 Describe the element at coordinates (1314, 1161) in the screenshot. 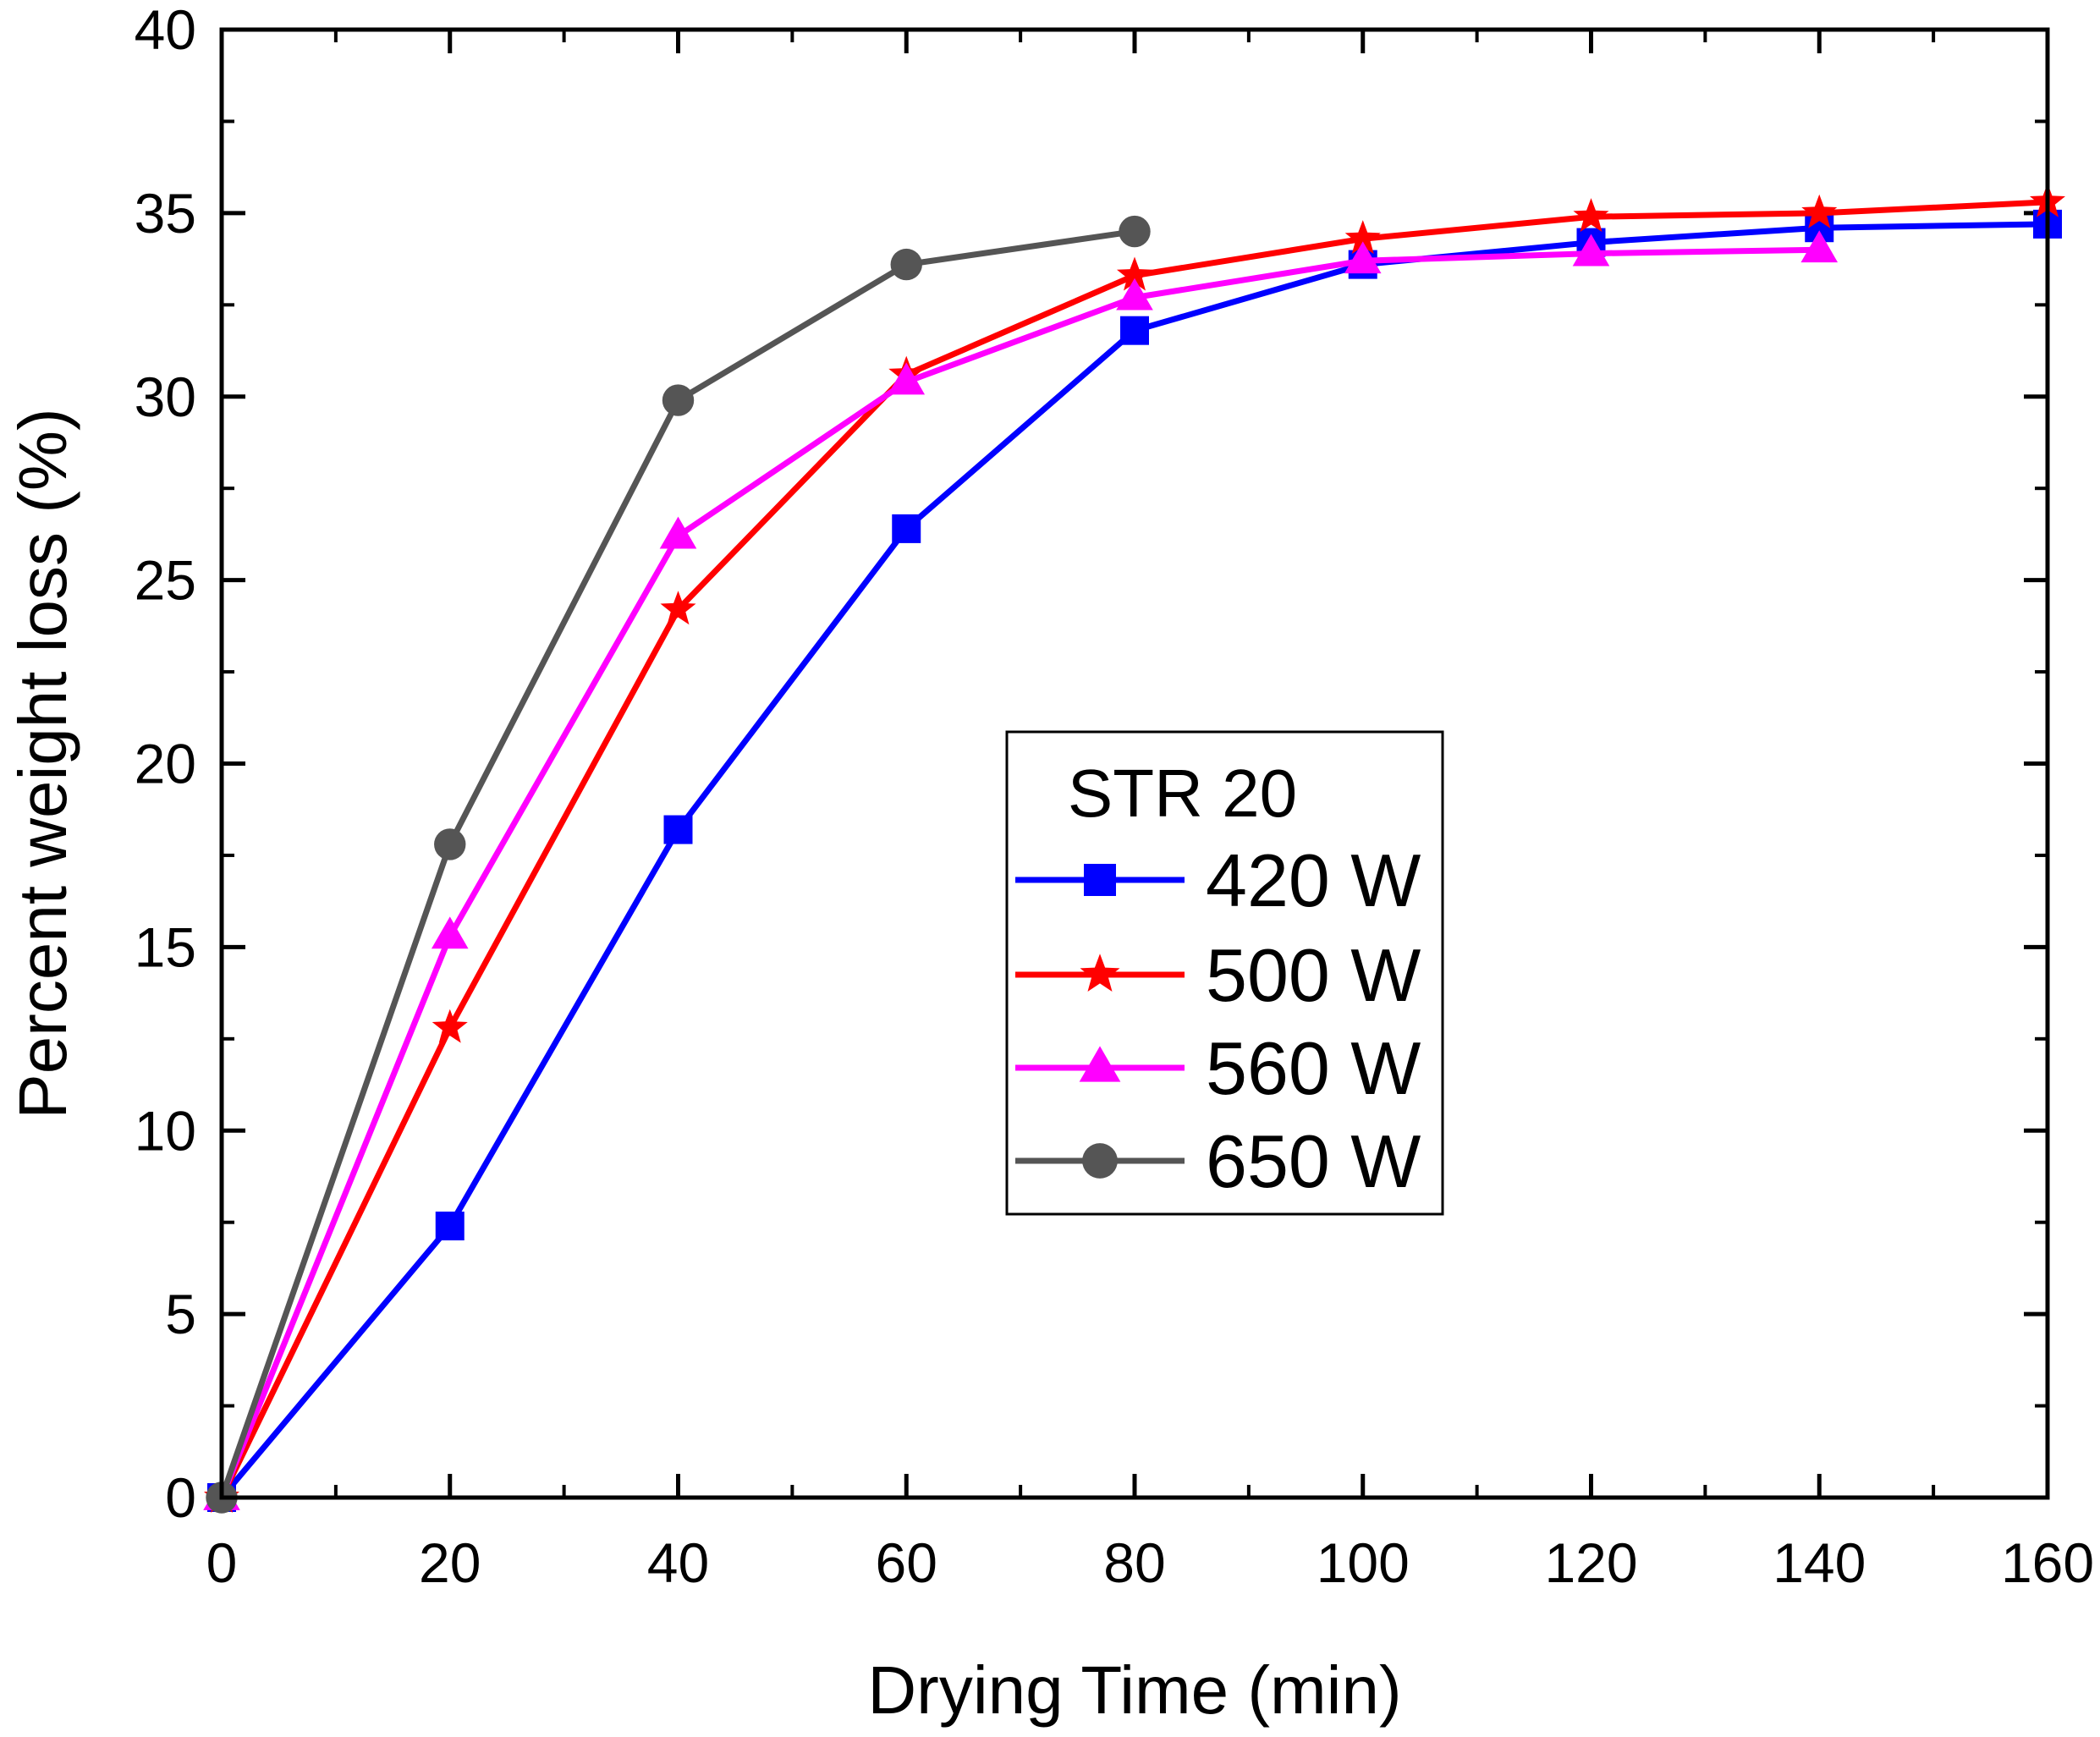

I see `legend-label-650w: 650 W` at that location.